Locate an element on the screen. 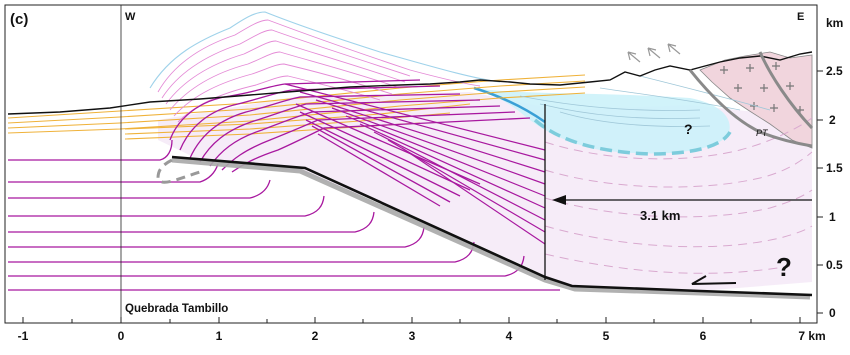  location-label: Quebrada Tambillo is located at coordinates (176, 309).